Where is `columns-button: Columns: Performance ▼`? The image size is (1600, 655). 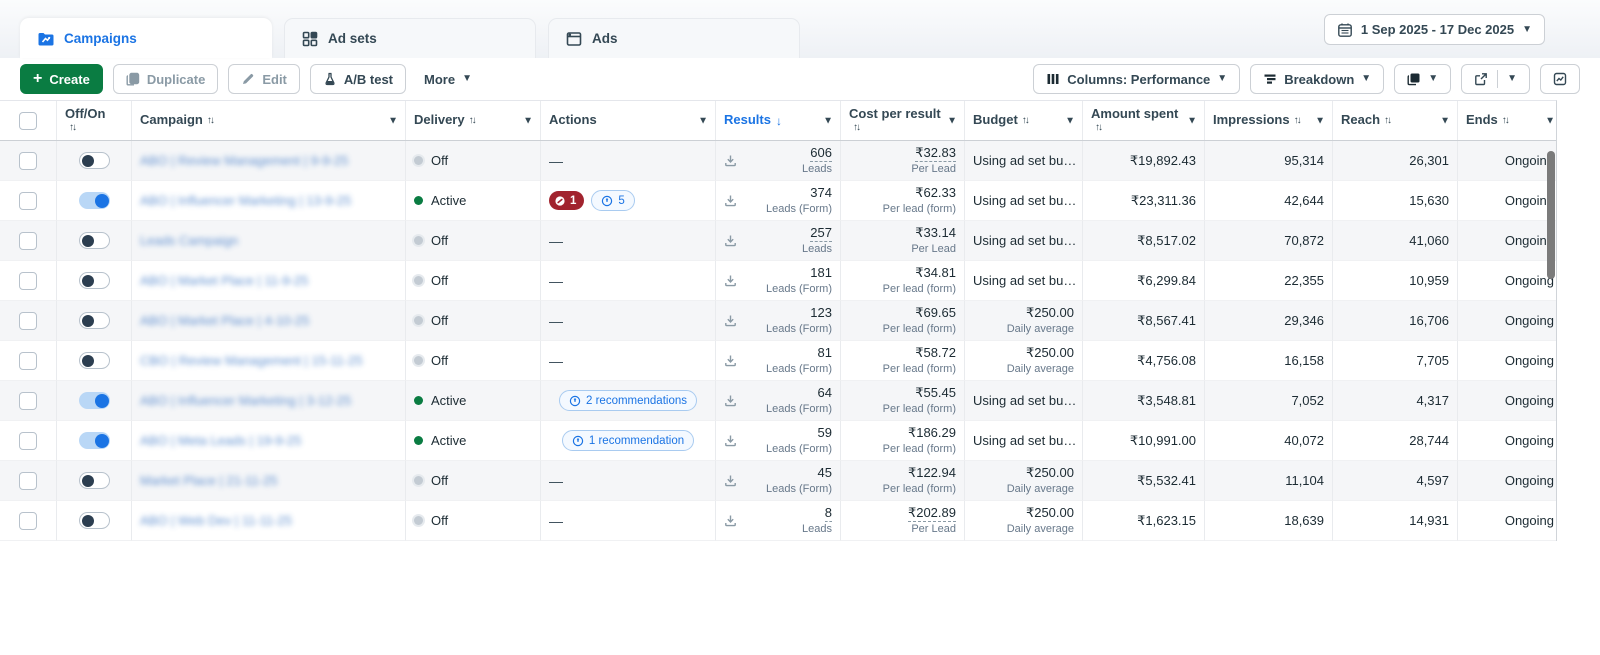 columns-button: Columns: Performance ▼ is located at coordinates (1137, 79).